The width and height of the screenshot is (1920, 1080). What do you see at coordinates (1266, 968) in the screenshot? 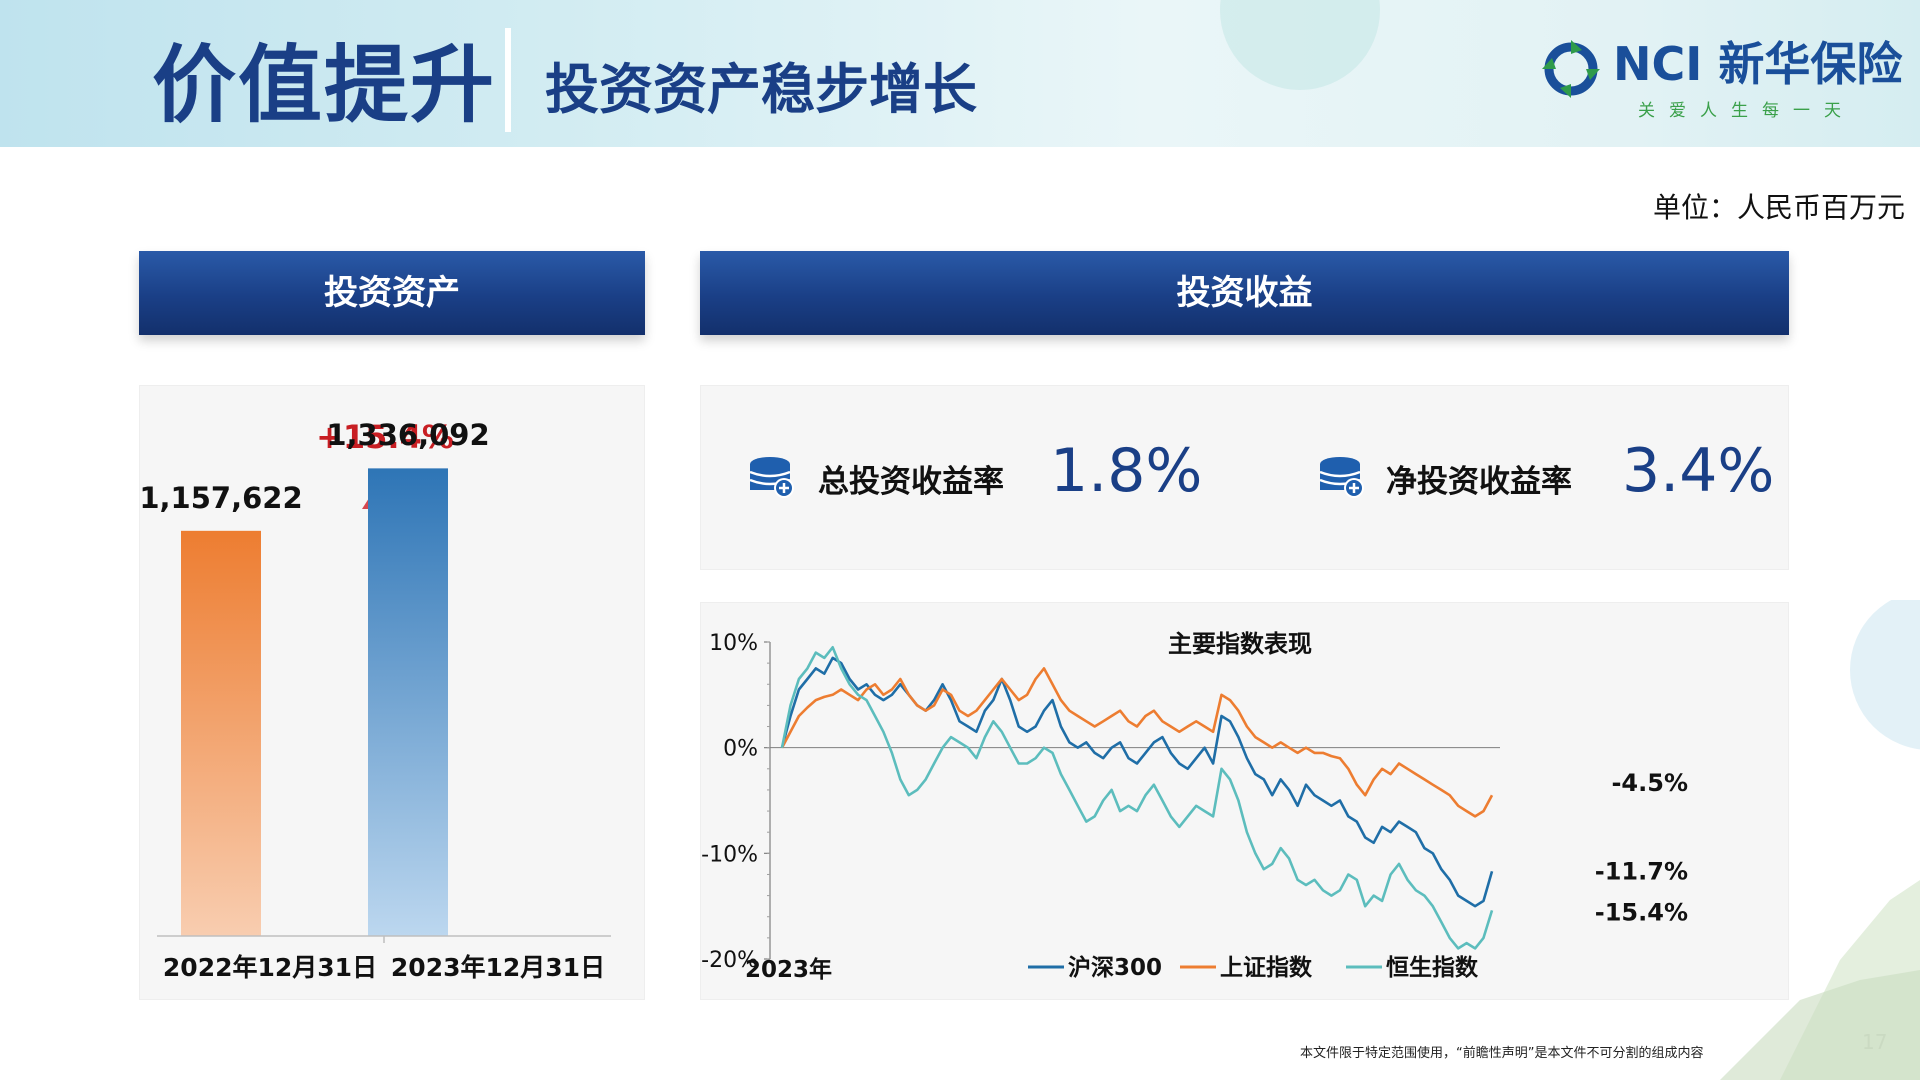
I see `legend-label: 上证指数` at bounding box center [1266, 968].